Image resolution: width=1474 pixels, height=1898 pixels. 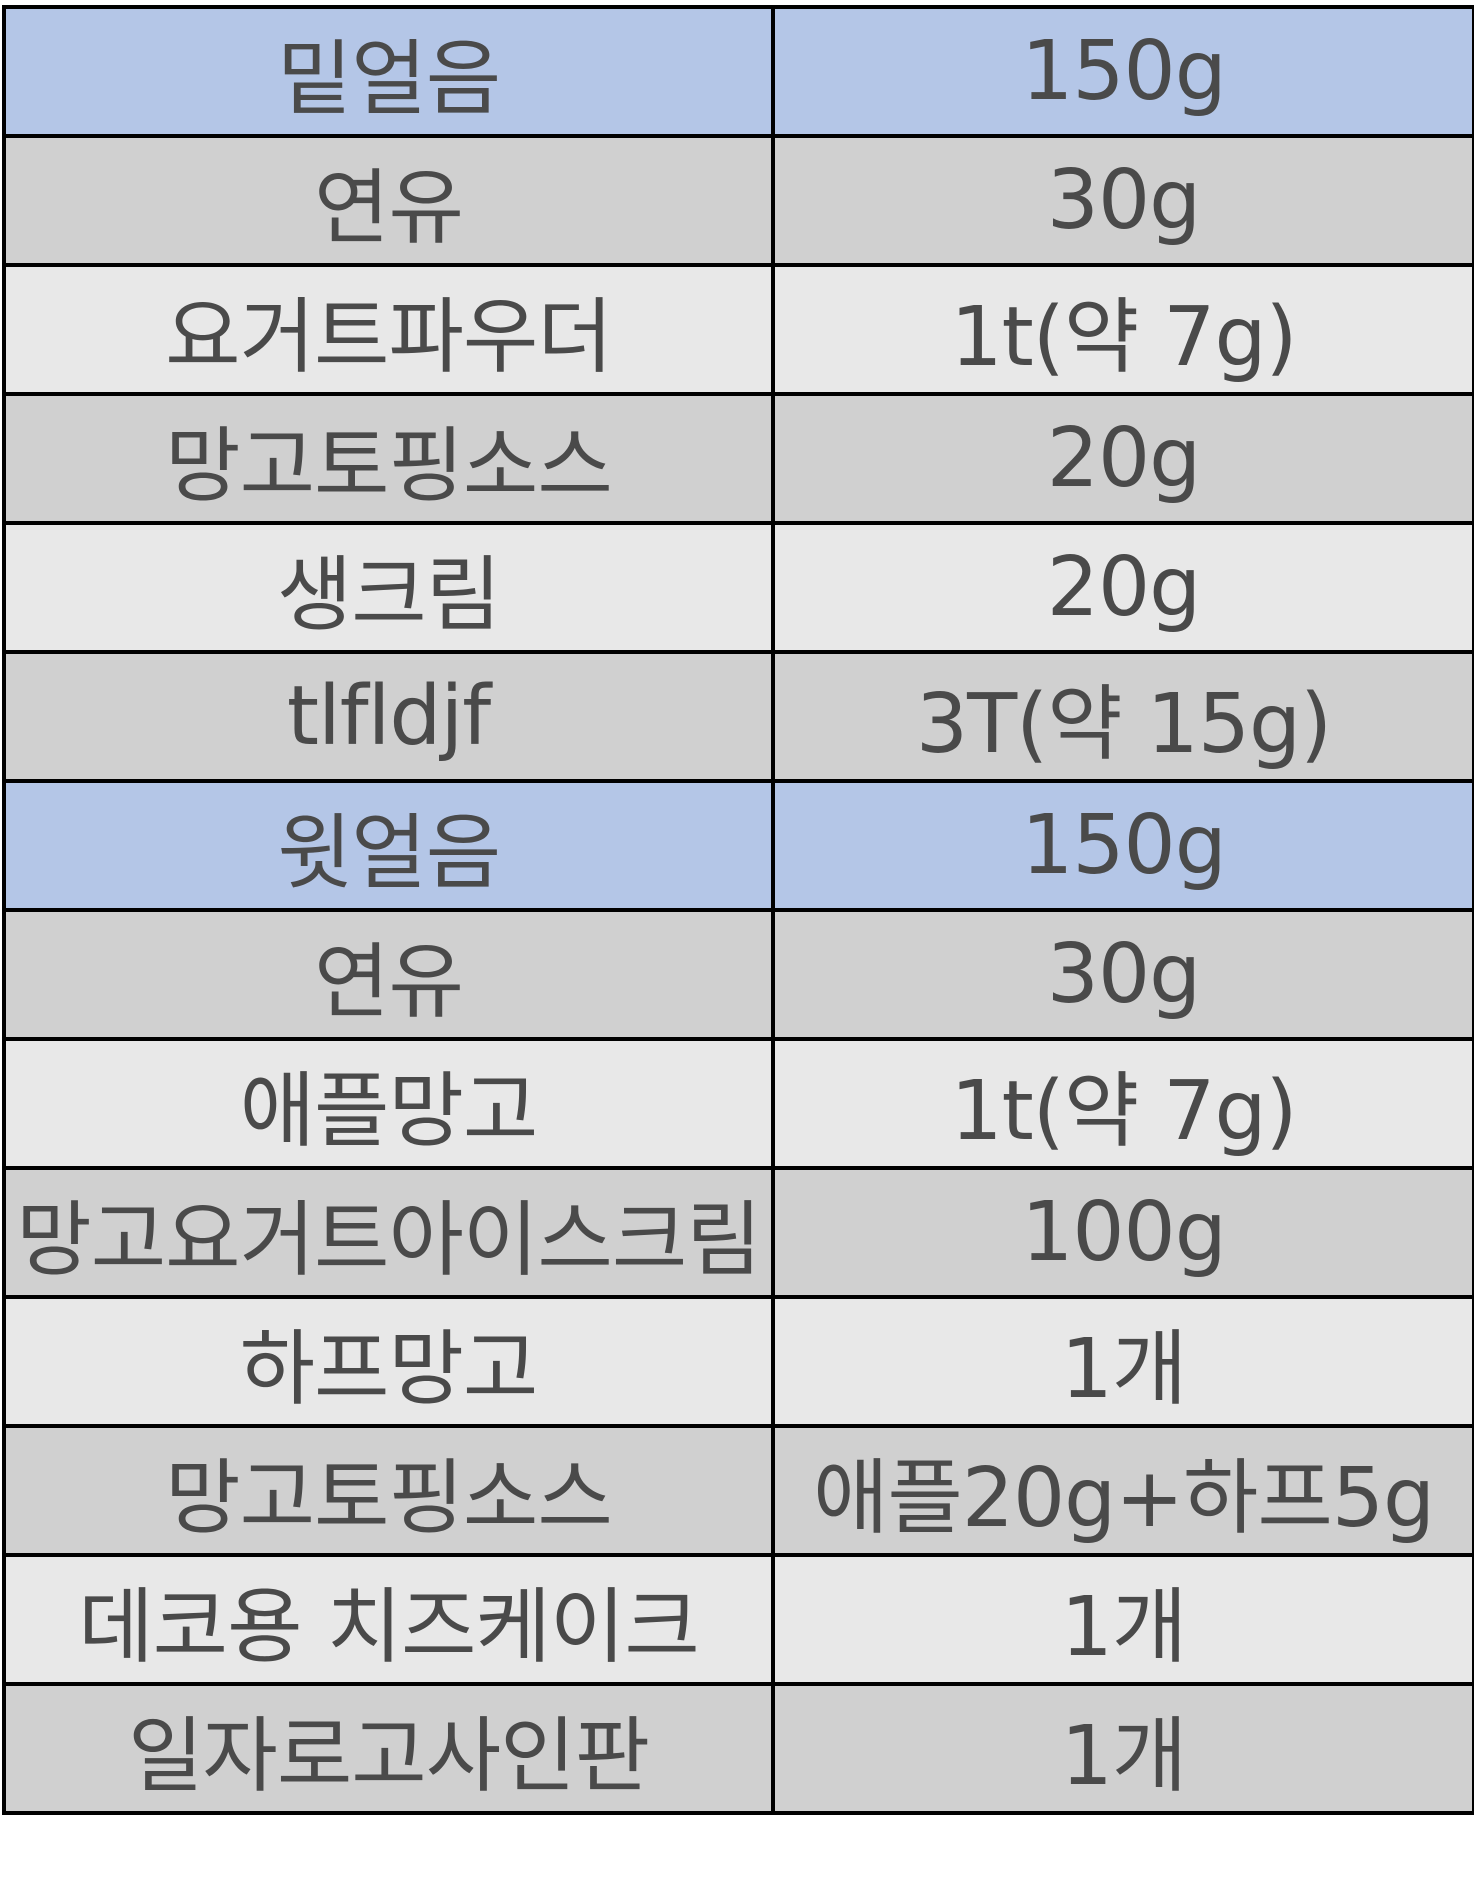 What do you see at coordinates (388, 1361) in the screenshot?
I see `ingredient-name: 하프망고` at bounding box center [388, 1361].